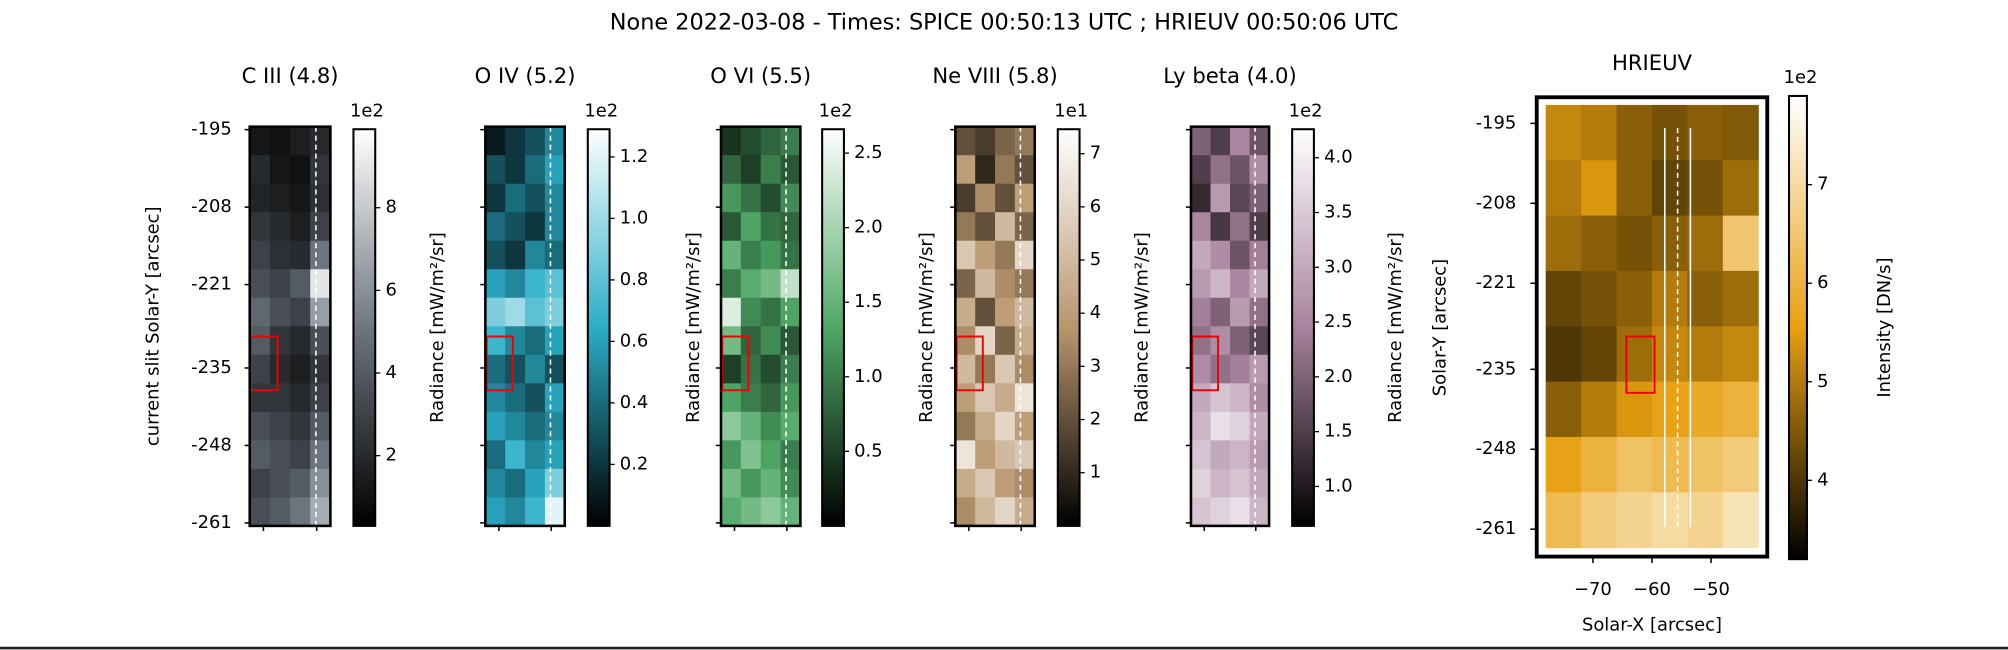 This screenshot has width=2008, height=650. I want to click on colorbar-tick-label: 1.0, so click(634, 217).